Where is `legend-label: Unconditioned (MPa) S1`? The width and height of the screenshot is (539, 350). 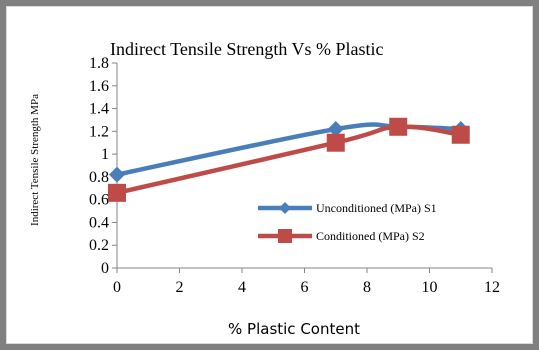 legend-label: Unconditioned (MPa) S1 is located at coordinates (376, 208).